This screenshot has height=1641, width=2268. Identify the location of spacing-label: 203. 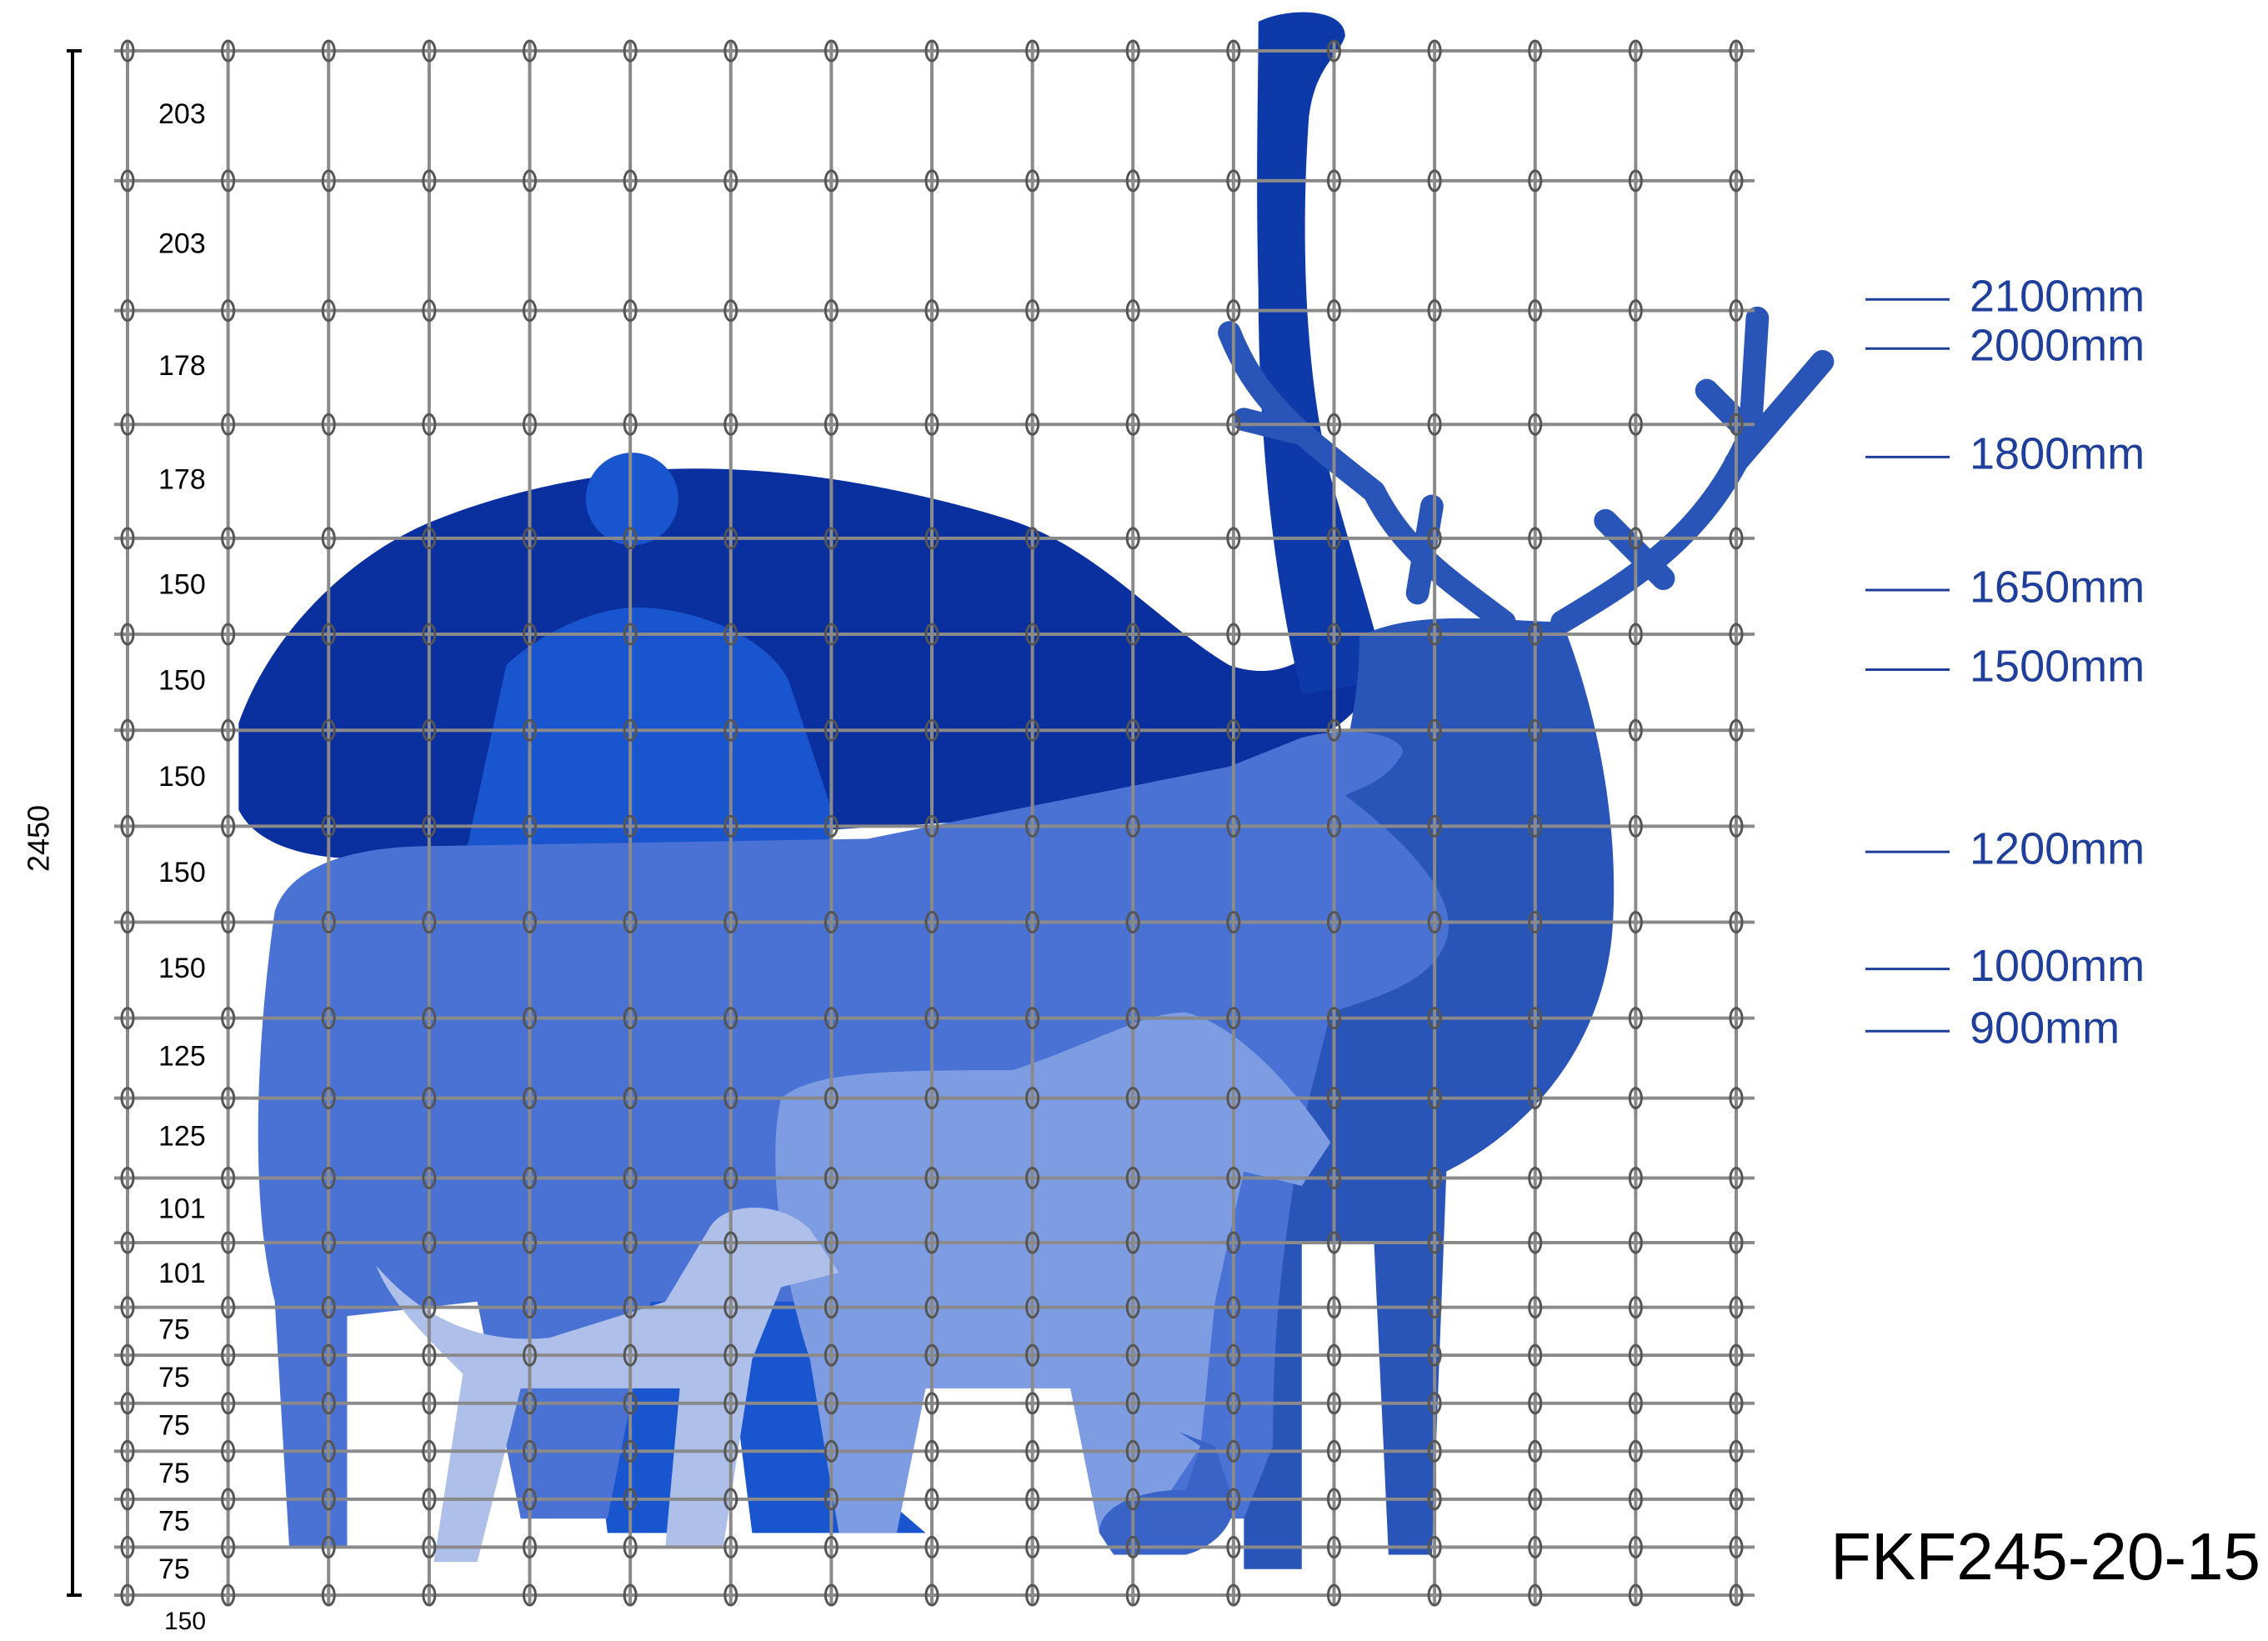
(182, 114).